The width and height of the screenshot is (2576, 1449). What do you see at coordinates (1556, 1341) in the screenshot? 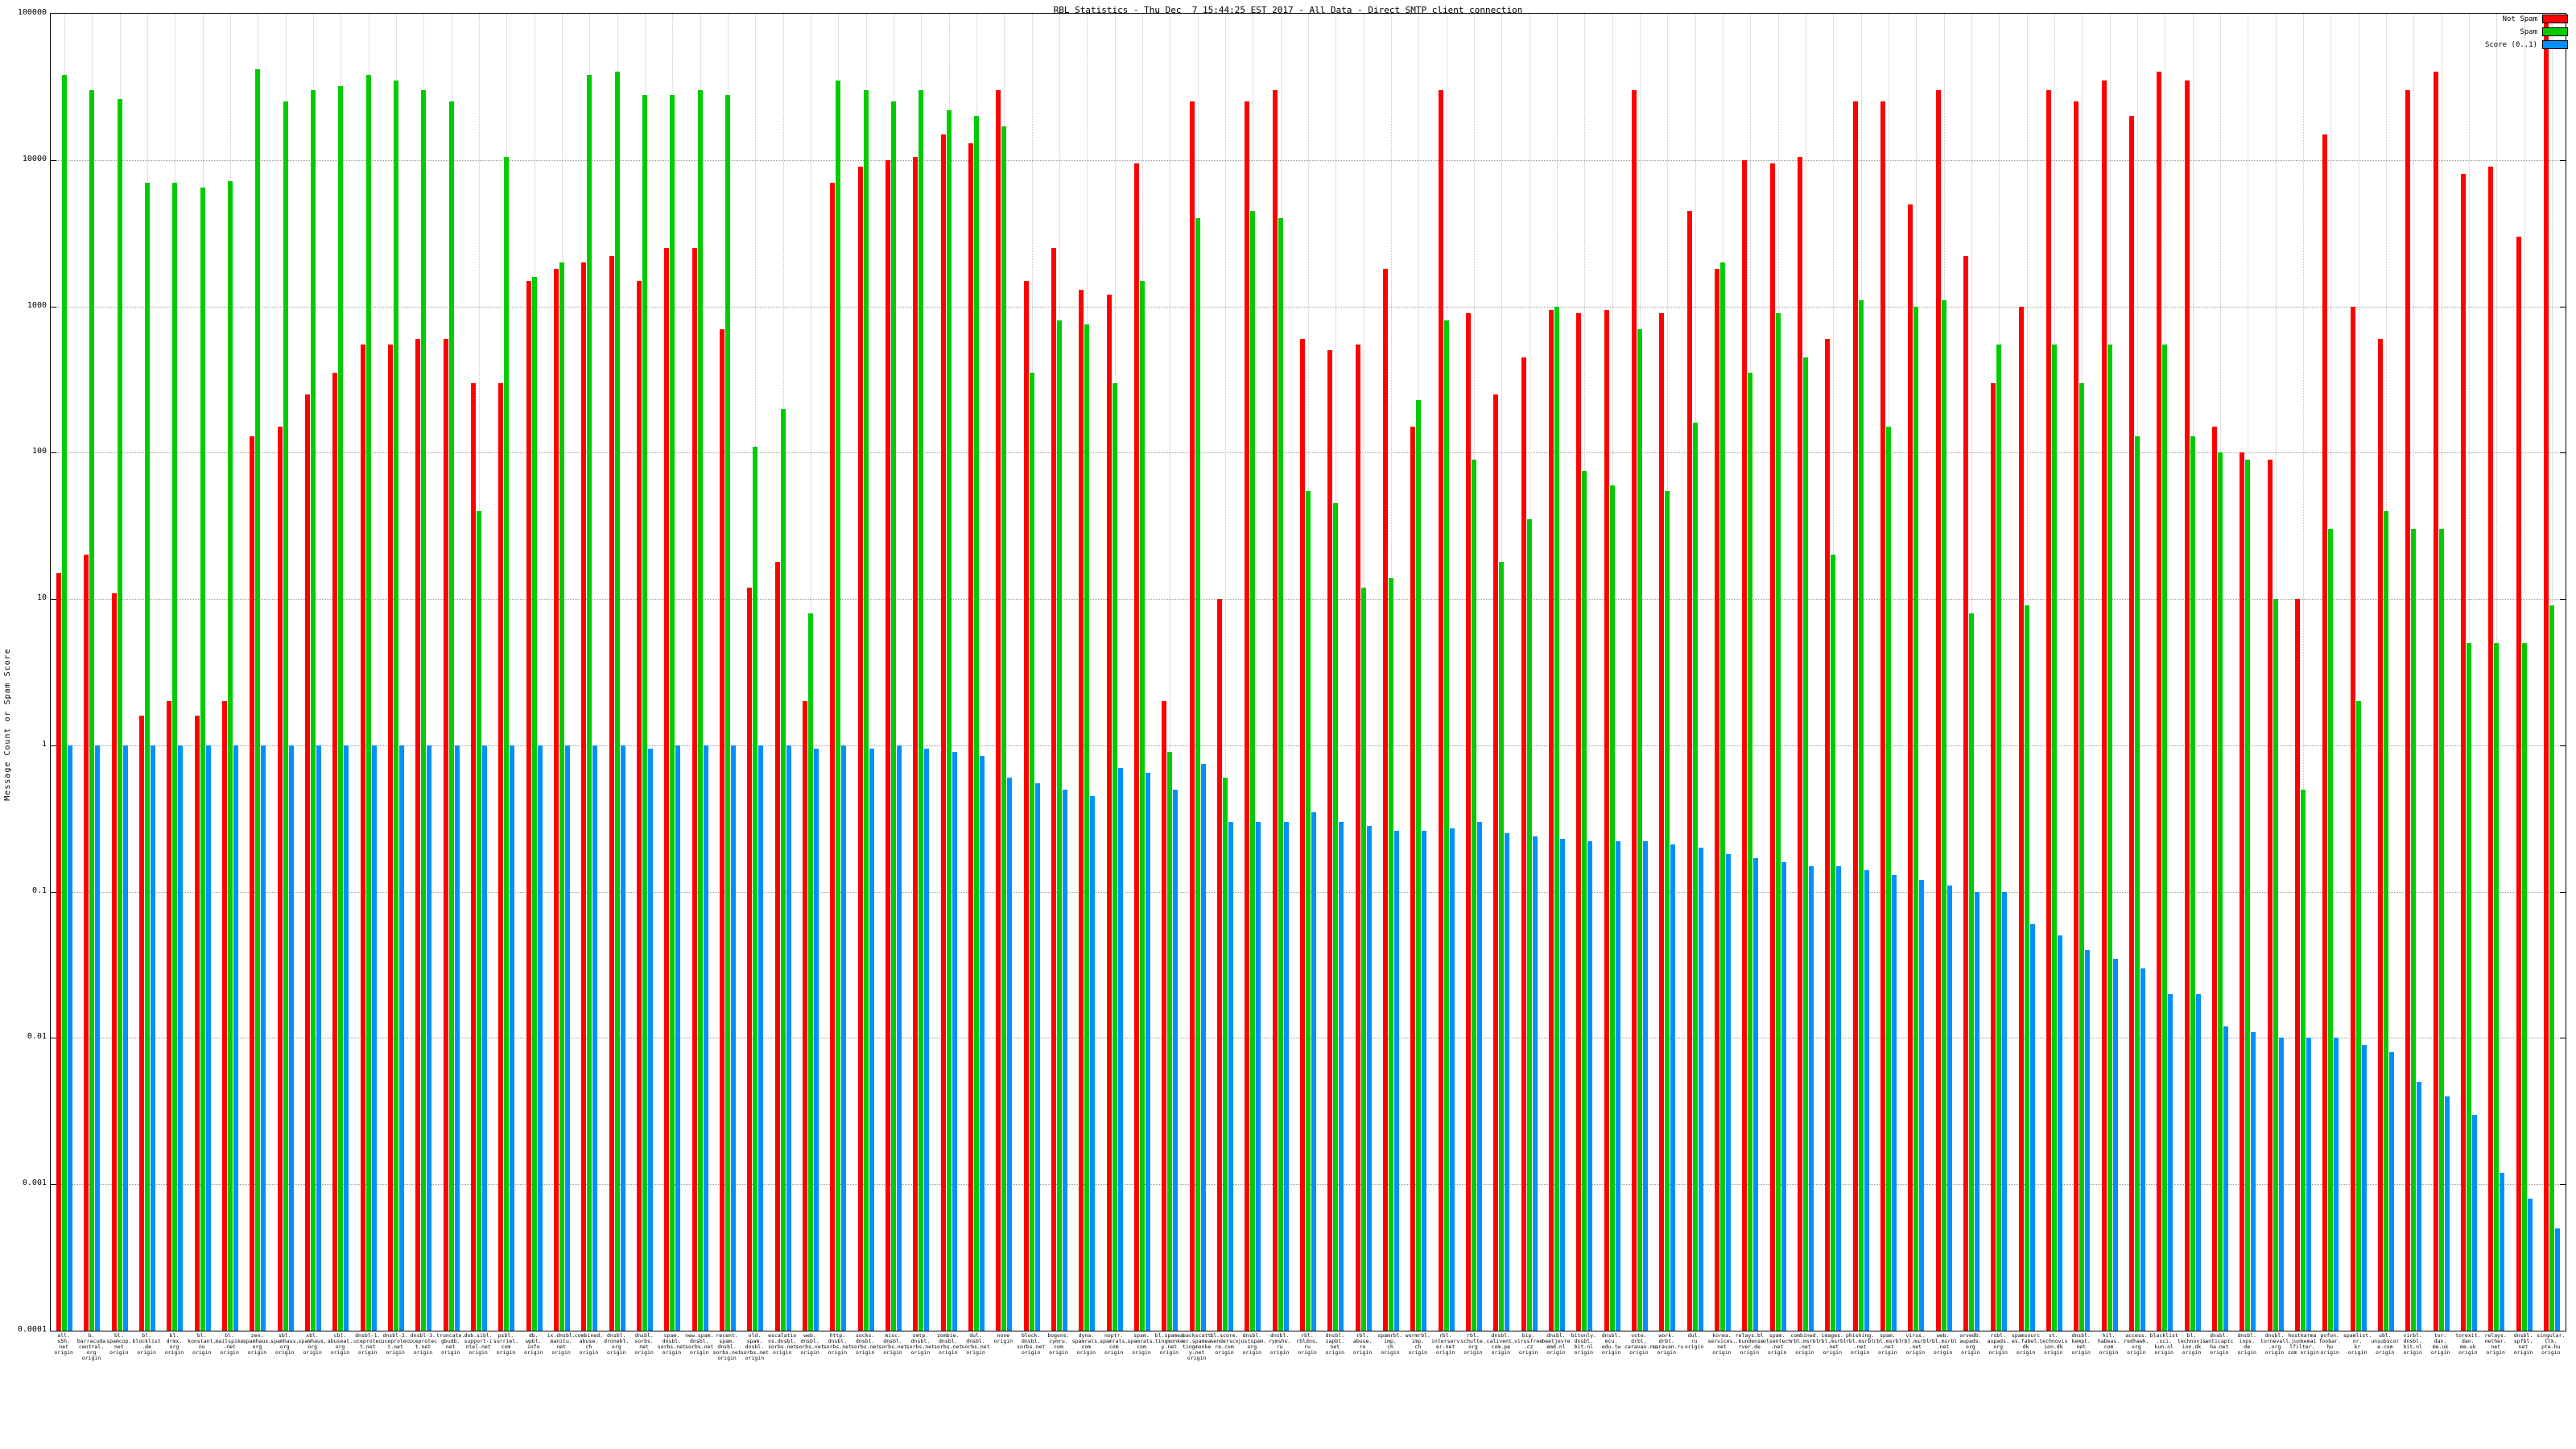
I see `x-tick-label-line: beetjevre` at bounding box center [1556, 1341].